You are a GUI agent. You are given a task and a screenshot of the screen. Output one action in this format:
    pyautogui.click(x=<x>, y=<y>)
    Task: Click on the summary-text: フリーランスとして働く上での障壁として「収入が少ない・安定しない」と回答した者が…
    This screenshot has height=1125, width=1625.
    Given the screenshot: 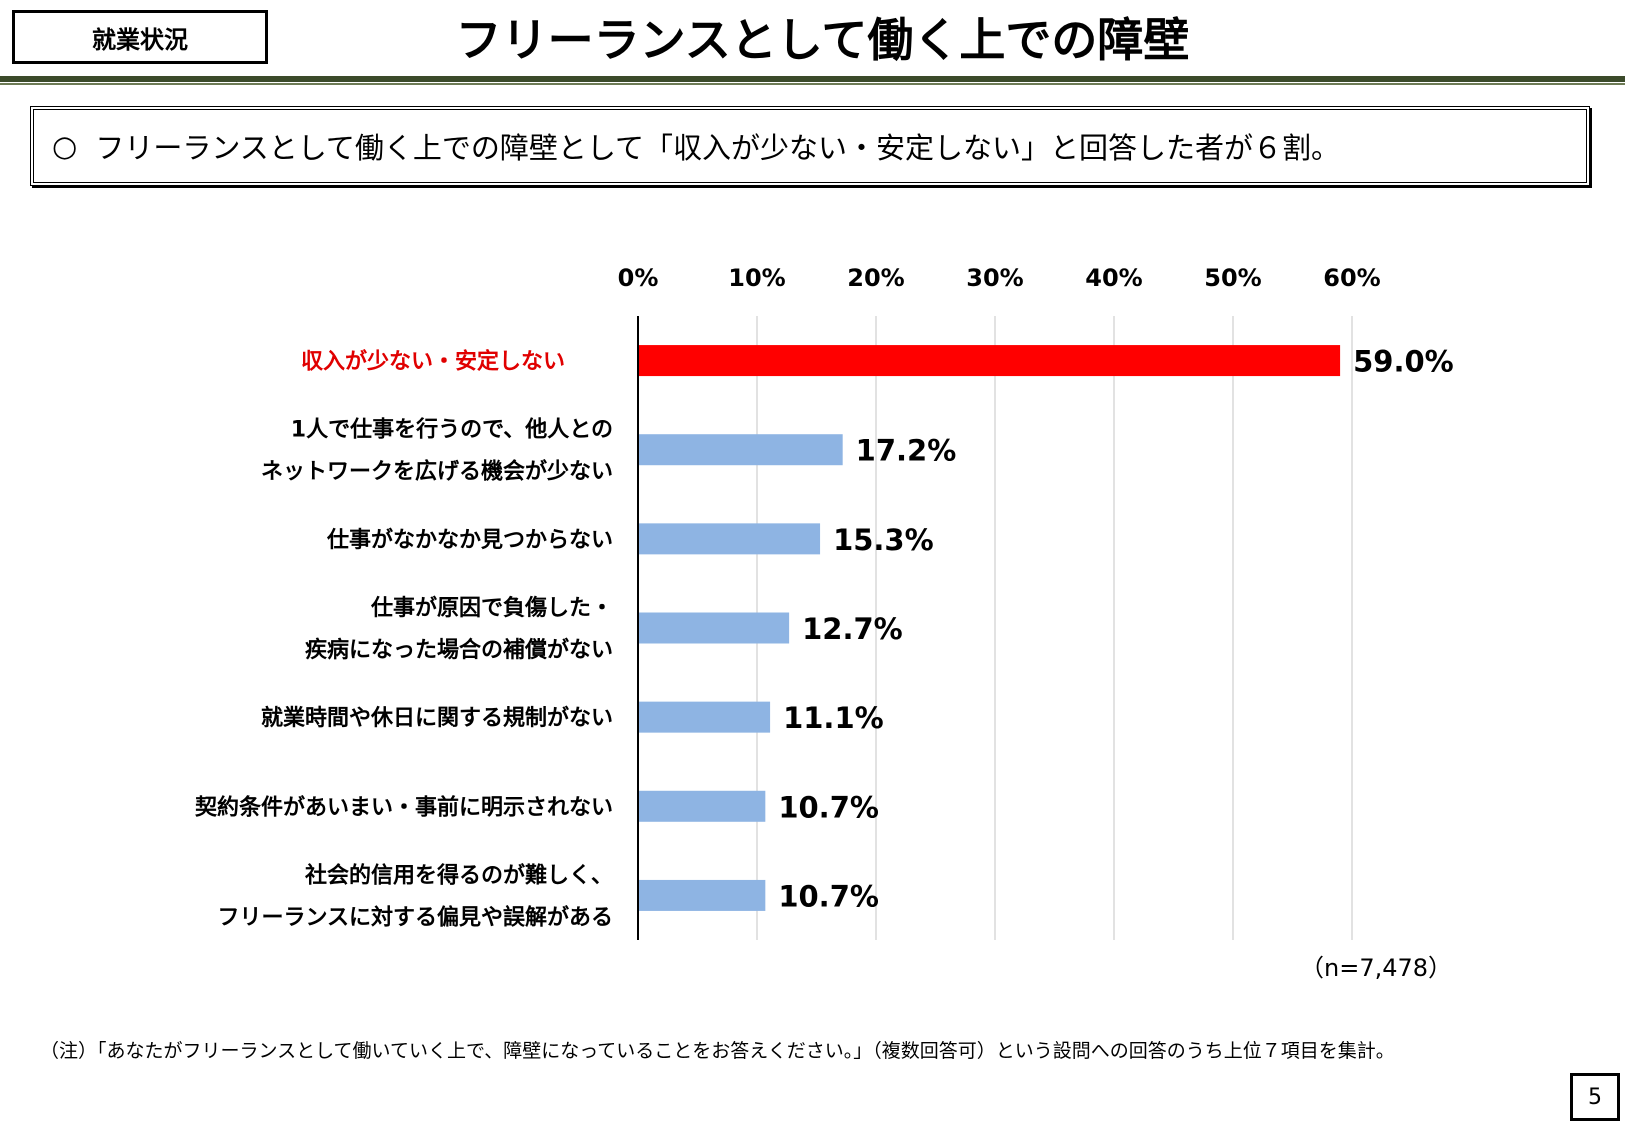 What is the action you would take?
    pyautogui.click(x=717, y=148)
    